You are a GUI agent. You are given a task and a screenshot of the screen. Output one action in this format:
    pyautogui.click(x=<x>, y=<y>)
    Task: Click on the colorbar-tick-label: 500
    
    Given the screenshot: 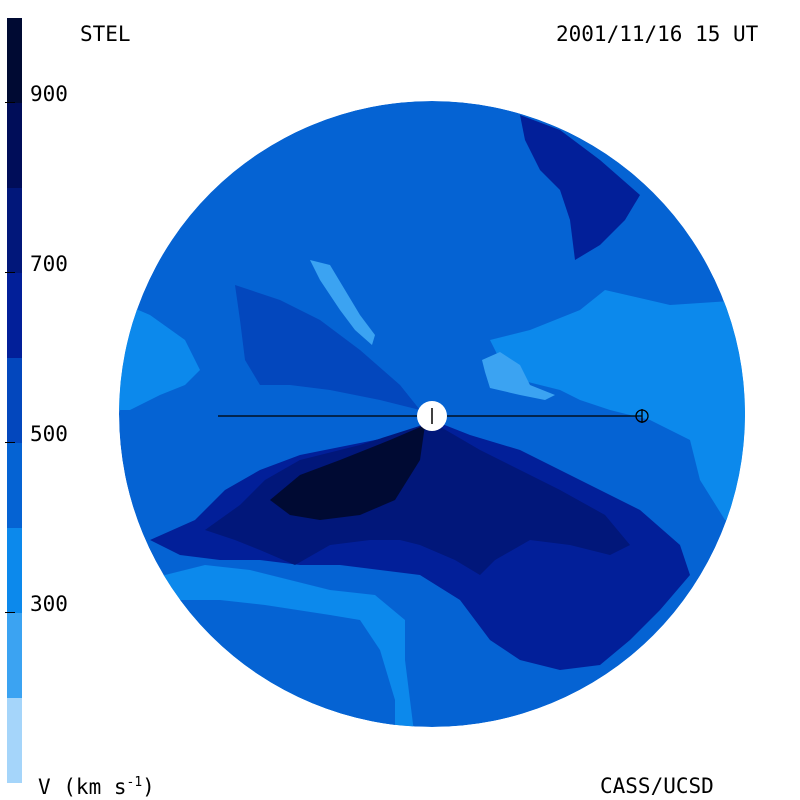 What is the action you would take?
    pyautogui.click(x=49, y=434)
    